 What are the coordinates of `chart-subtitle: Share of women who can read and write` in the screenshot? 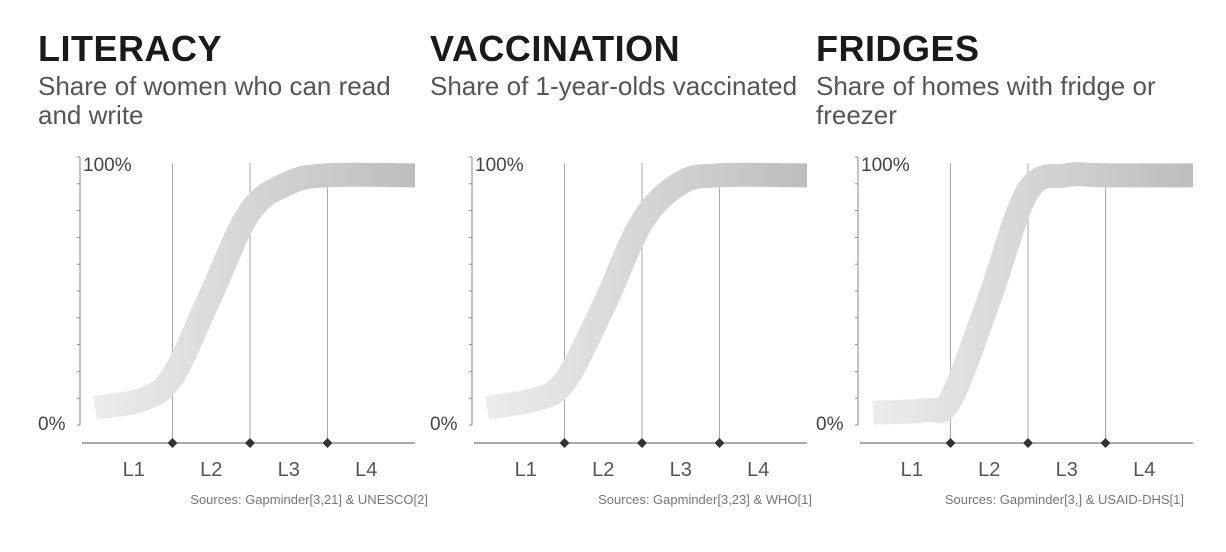 It's located at (214, 100).